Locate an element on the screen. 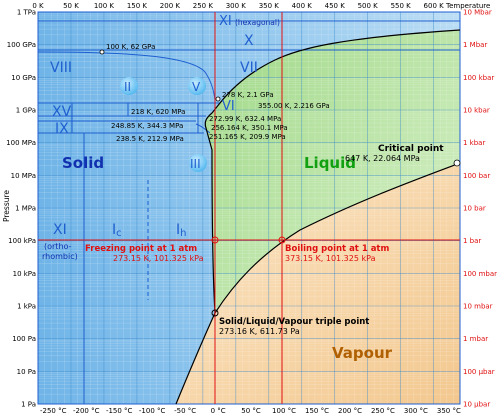 The image size is (500, 417). top-tick-label: 200 K is located at coordinates (170, 6).